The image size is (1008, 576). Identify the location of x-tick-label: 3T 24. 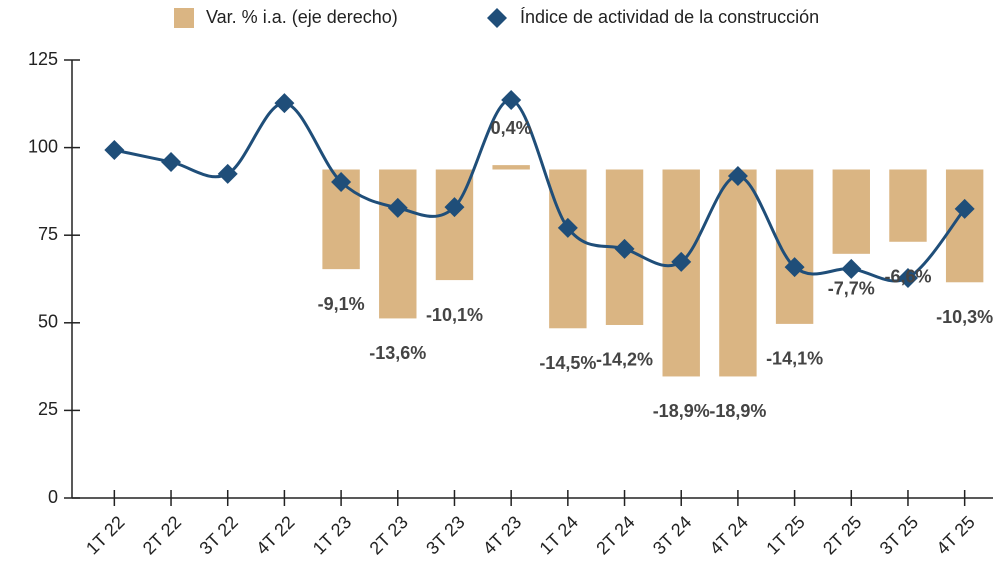
(672, 535).